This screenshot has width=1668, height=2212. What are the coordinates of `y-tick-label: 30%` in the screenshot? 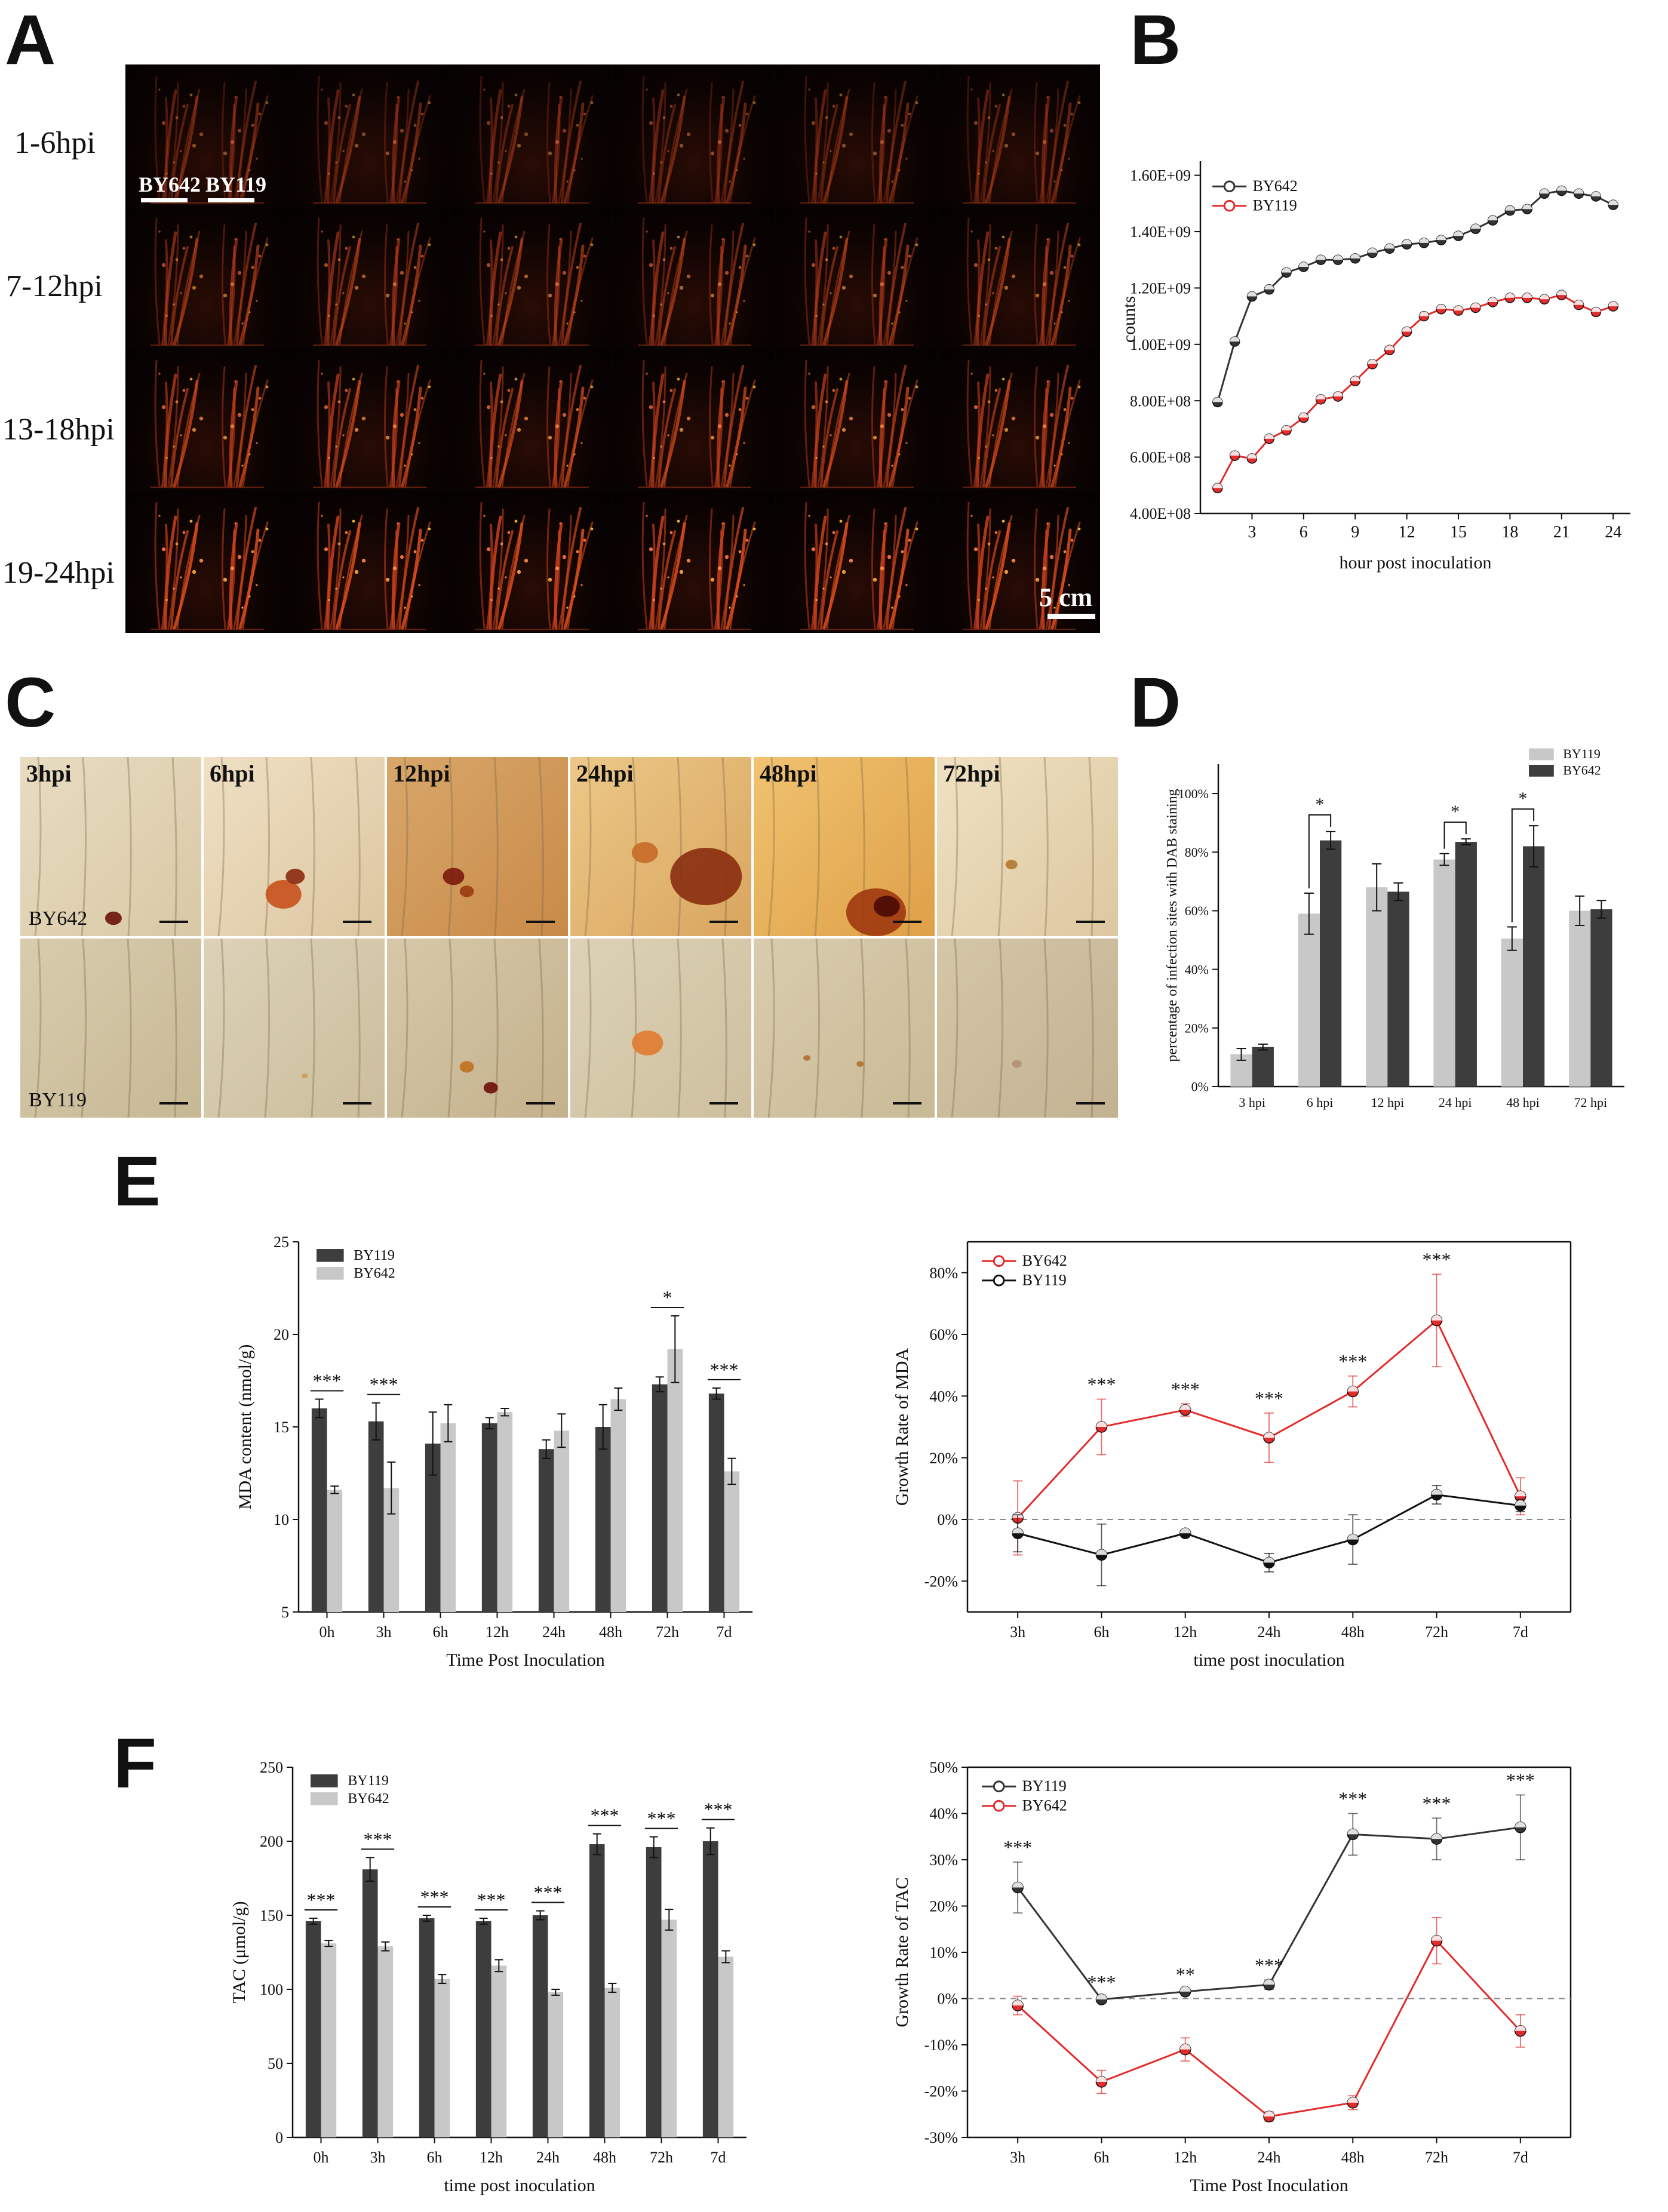 It's located at (943, 1860).